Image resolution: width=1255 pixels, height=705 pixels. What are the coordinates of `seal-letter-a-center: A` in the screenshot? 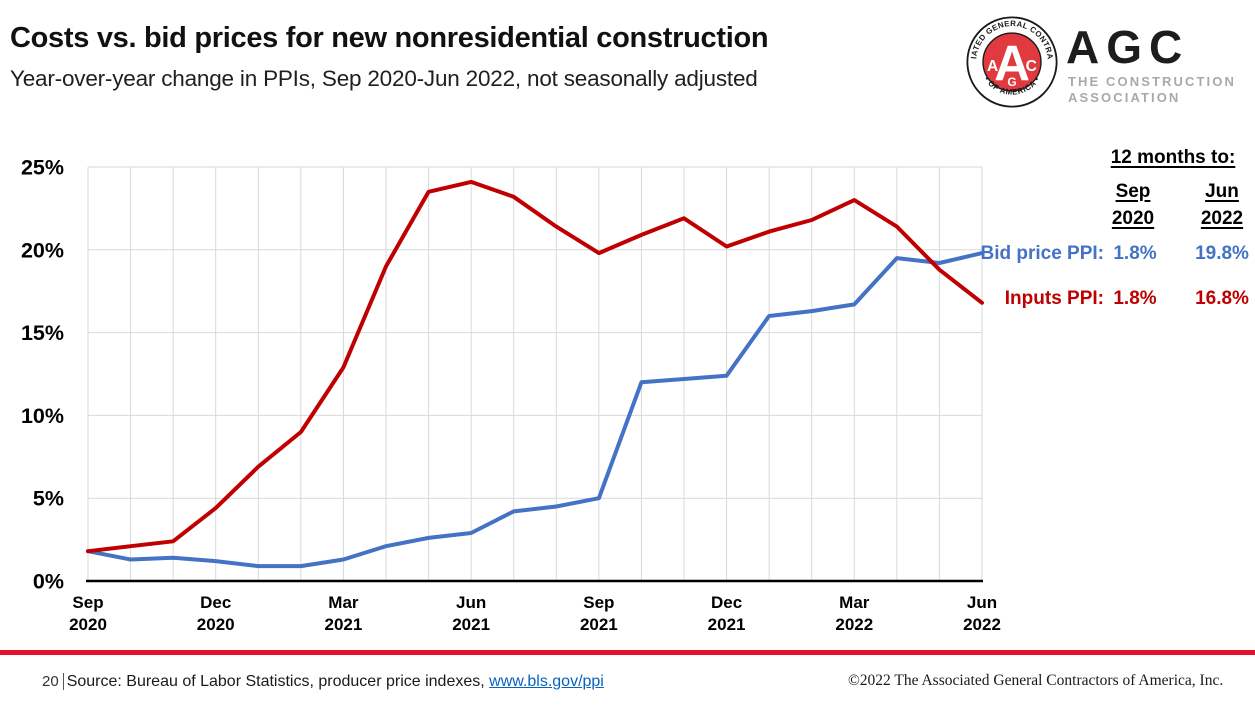 It's located at (1012, 63).